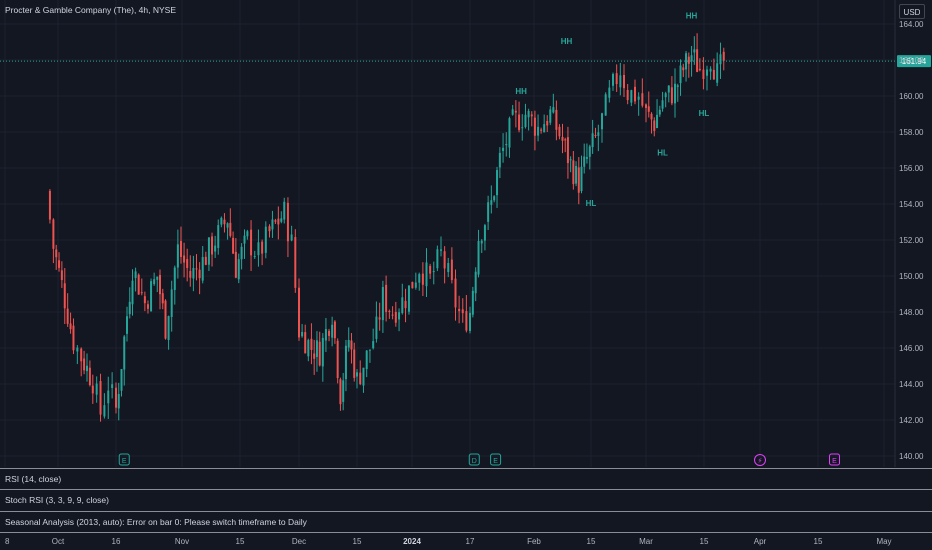  What do you see at coordinates (58, 541) in the screenshot?
I see `x-tick-label: Oct` at bounding box center [58, 541].